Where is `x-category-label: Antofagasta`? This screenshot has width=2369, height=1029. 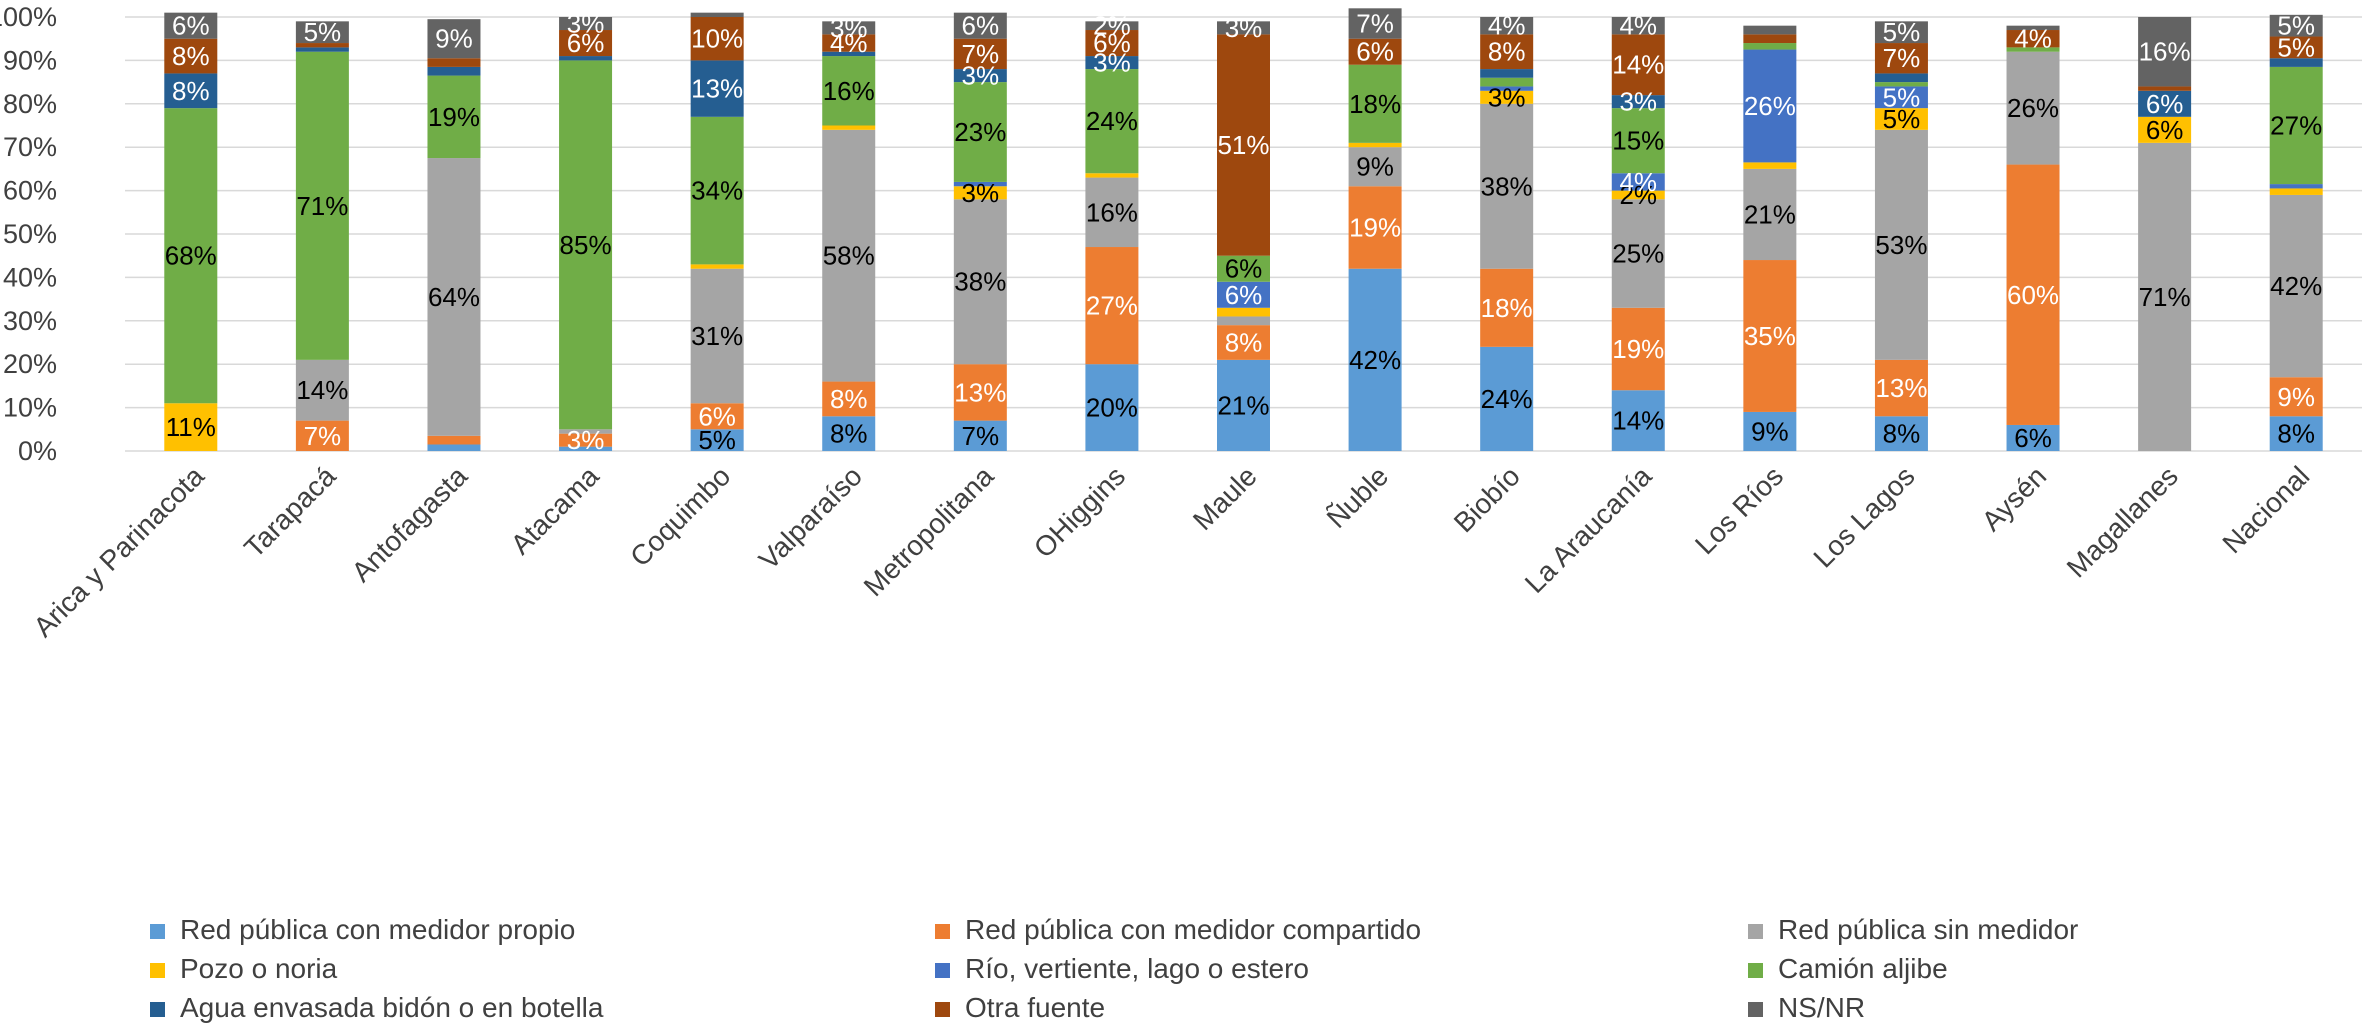
x-category-label: Antofagasta is located at coordinates (410, 524).